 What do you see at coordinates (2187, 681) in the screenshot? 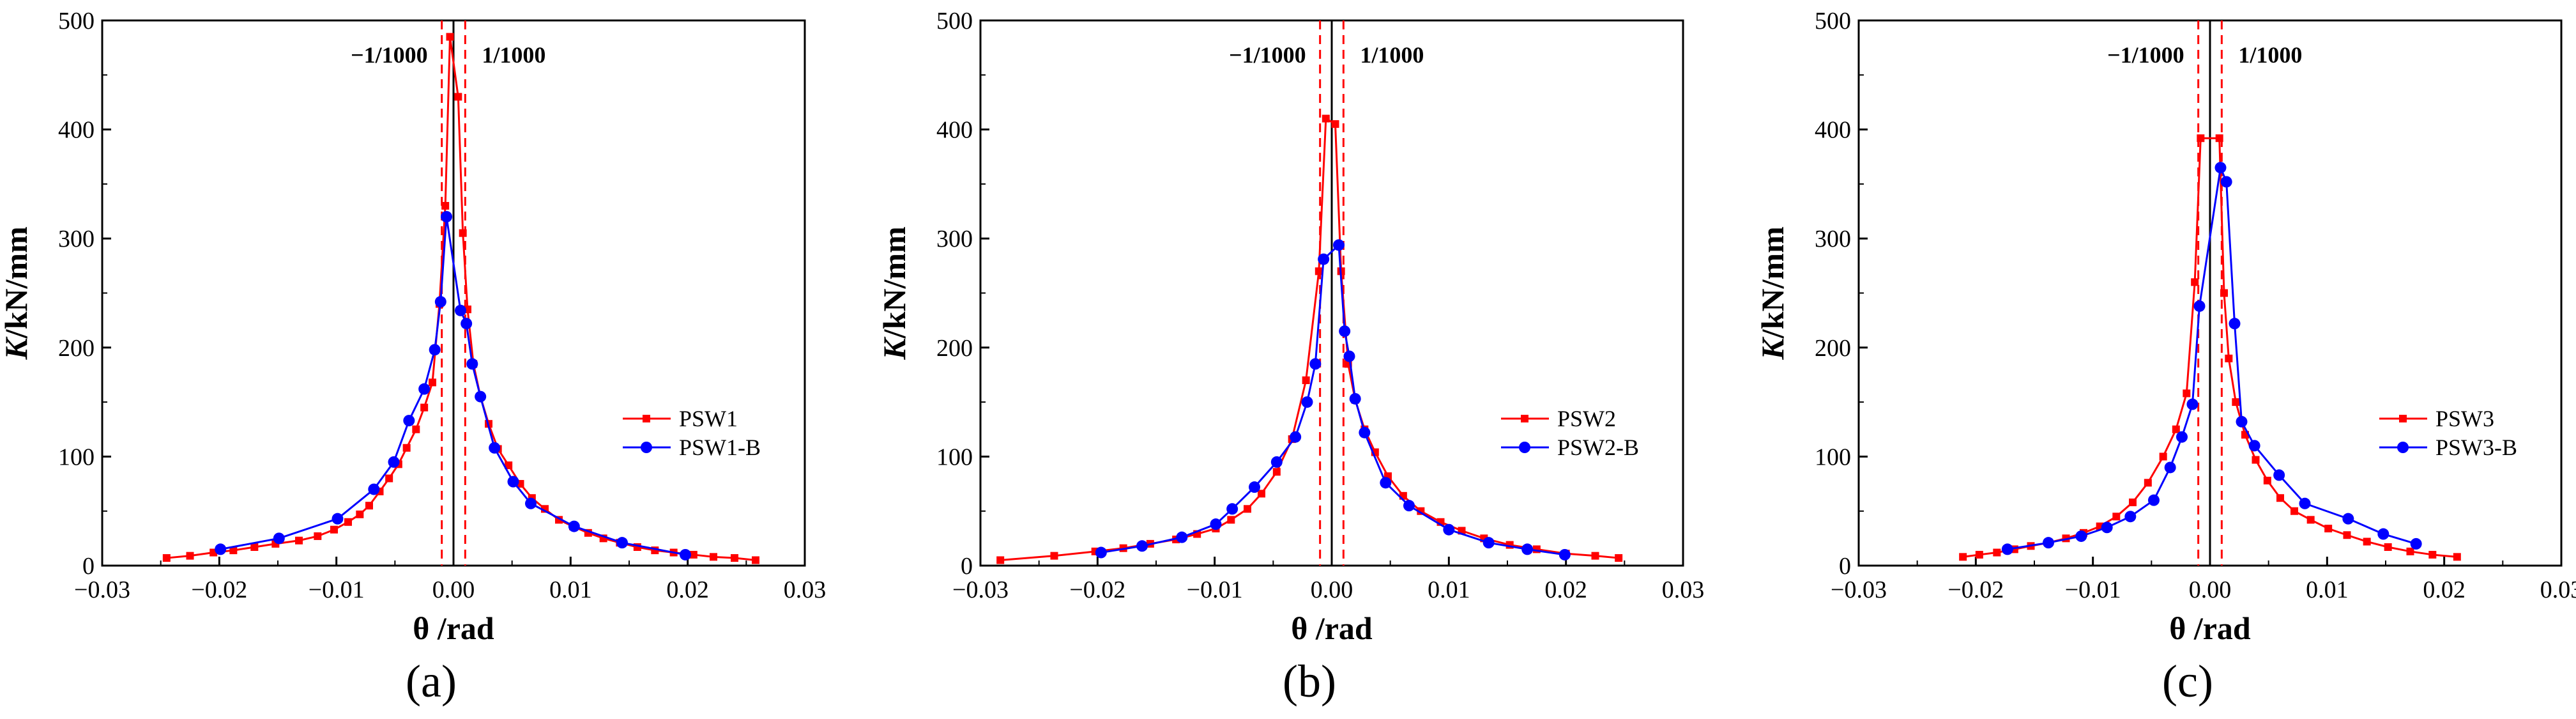
I see `panel-label: (c)` at bounding box center [2187, 681].